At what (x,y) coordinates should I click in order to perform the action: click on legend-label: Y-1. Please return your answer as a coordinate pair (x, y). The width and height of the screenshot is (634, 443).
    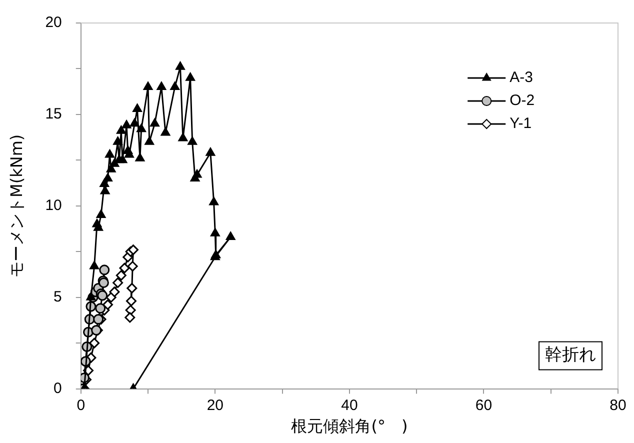
    Looking at the image, I should click on (521, 123).